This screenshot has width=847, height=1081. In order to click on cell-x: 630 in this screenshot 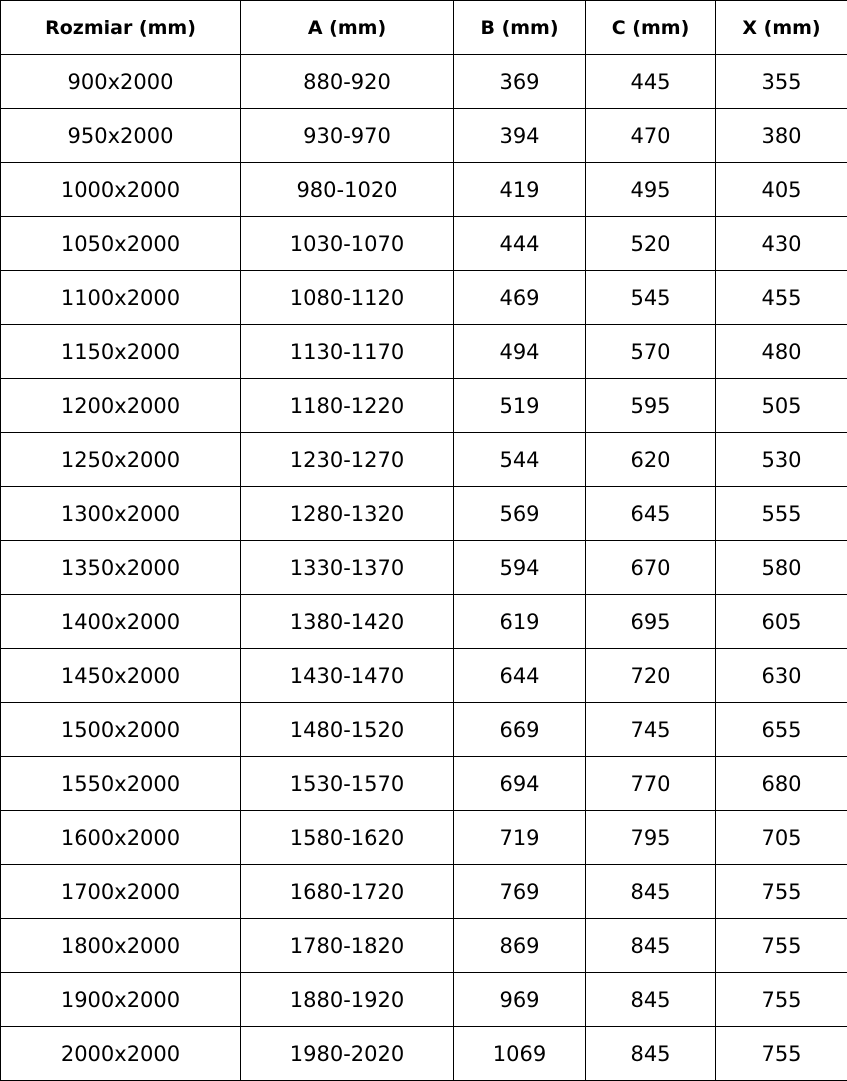, I will do `click(781, 675)`.